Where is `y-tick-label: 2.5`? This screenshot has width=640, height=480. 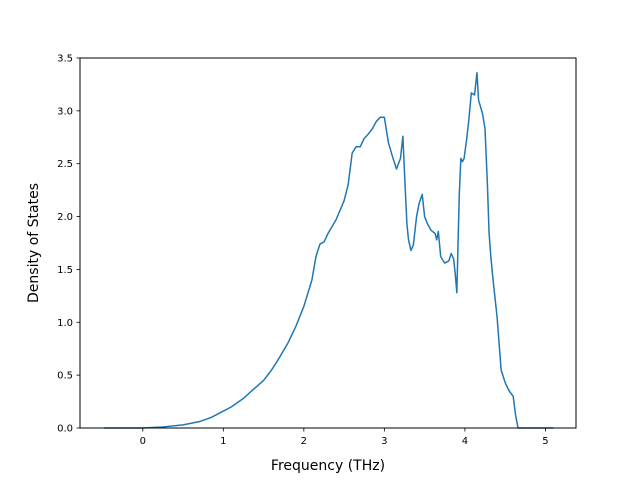 y-tick-label: 2.5 is located at coordinates (65, 164).